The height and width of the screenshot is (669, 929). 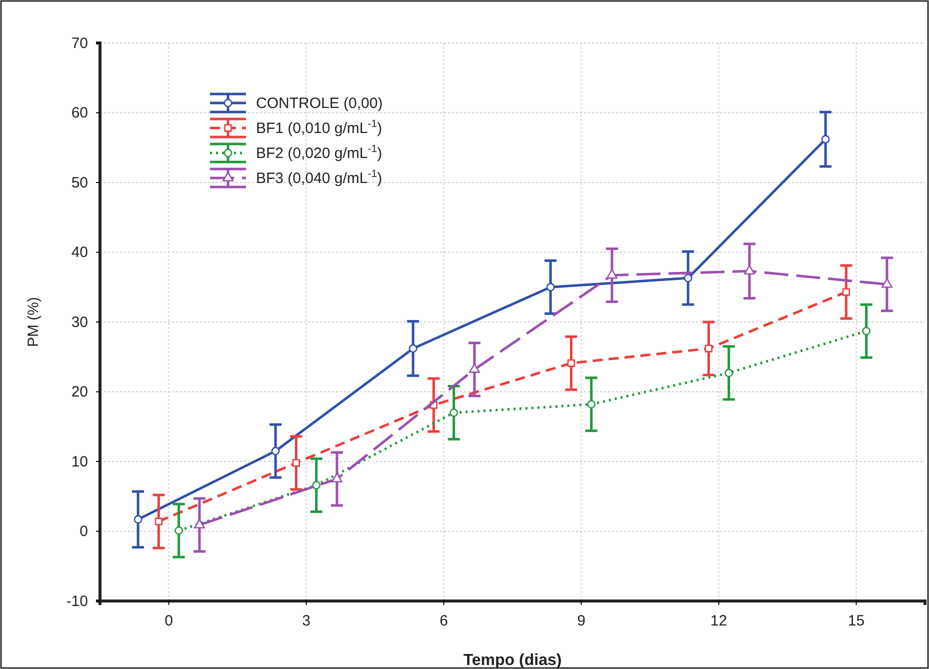 What do you see at coordinates (79, 113) in the screenshot?
I see `y-tick-label: 60` at bounding box center [79, 113].